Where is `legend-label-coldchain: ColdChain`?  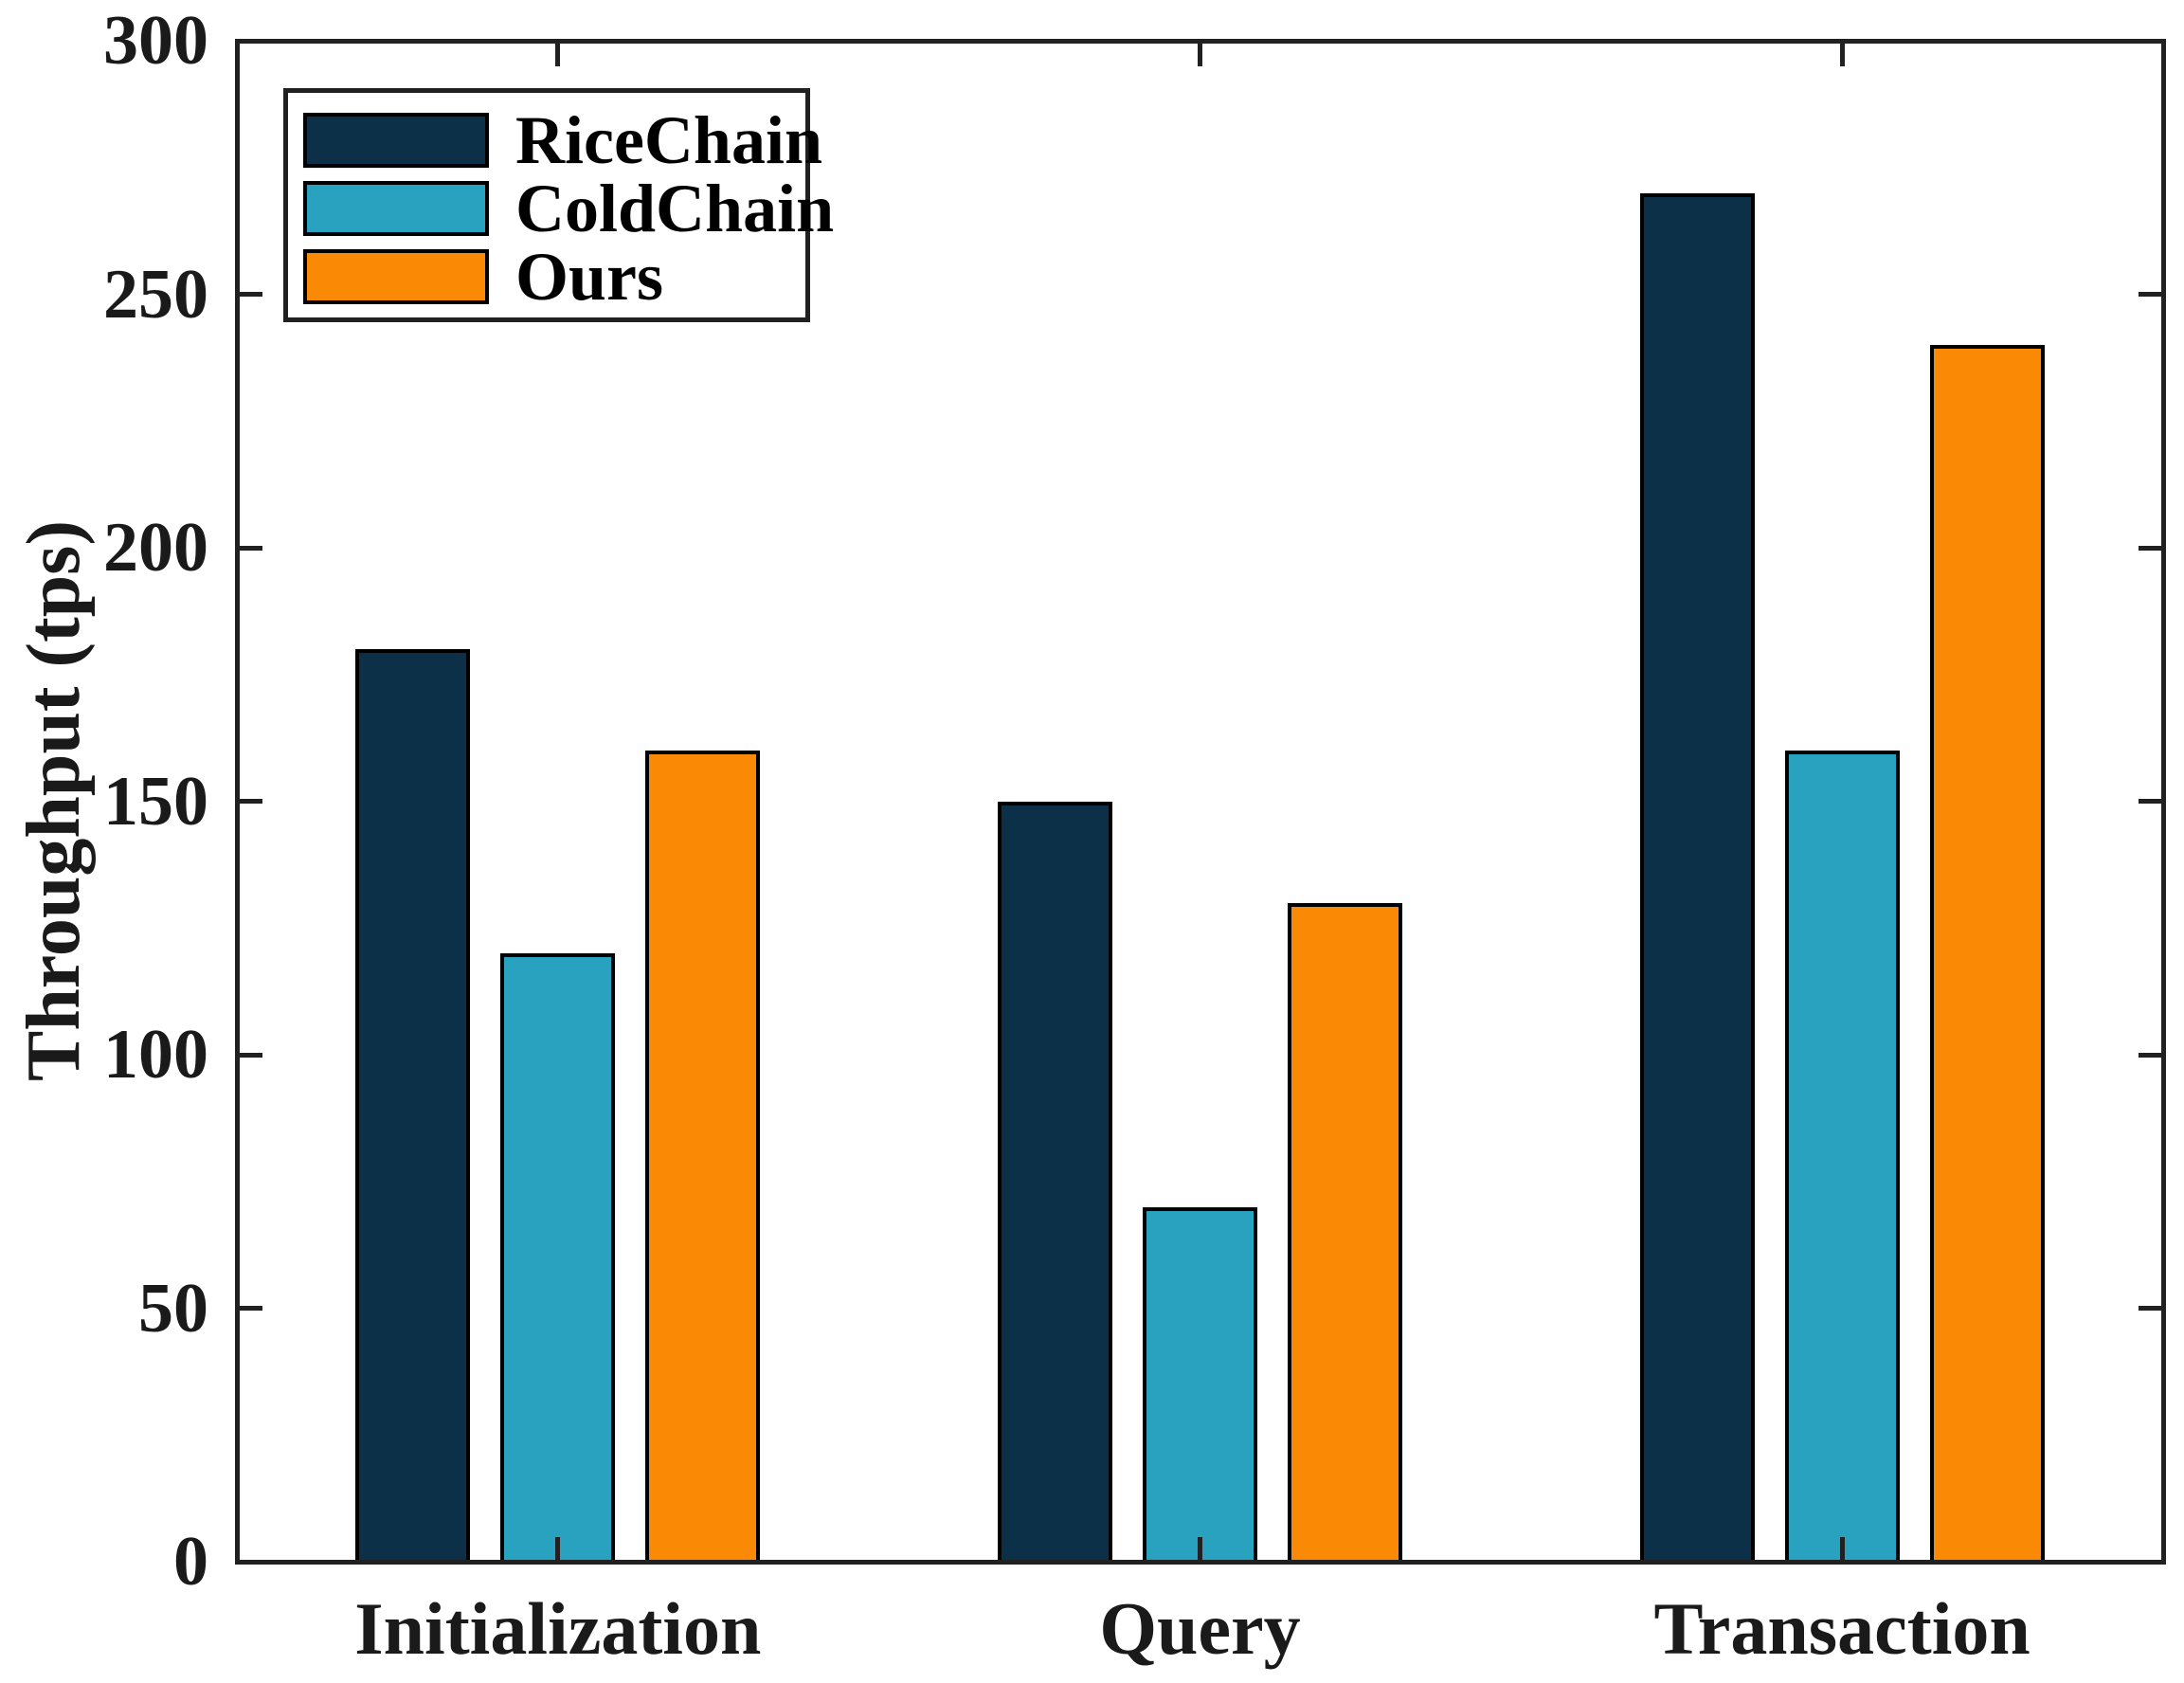
legend-label-coldchain: ColdChain is located at coordinates (675, 208).